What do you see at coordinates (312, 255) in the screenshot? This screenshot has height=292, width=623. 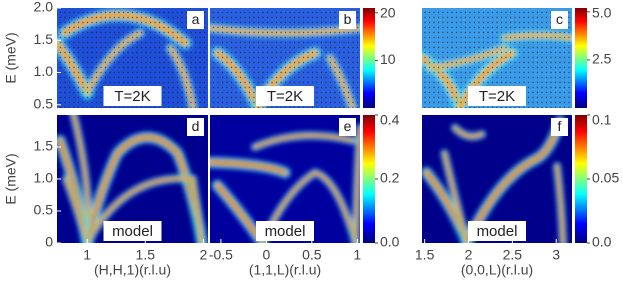 I see `x-tick-label: 0.5` at bounding box center [312, 255].